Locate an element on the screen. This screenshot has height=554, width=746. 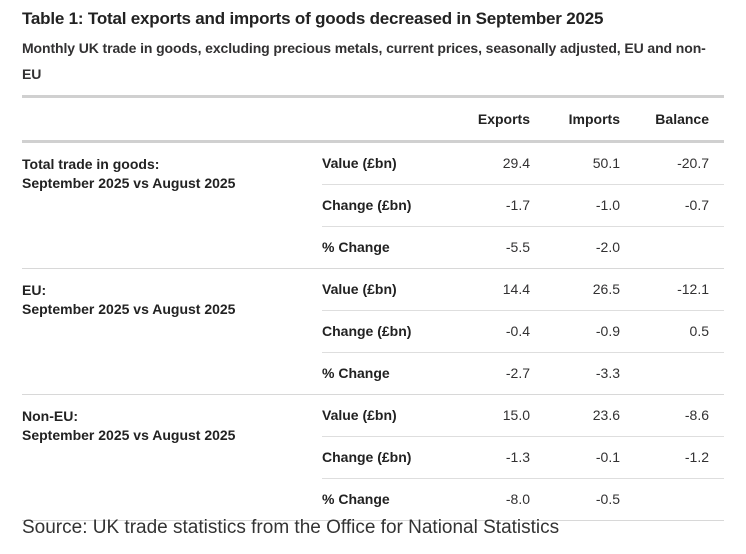
header-exports: Exports is located at coordinates (503, 119).